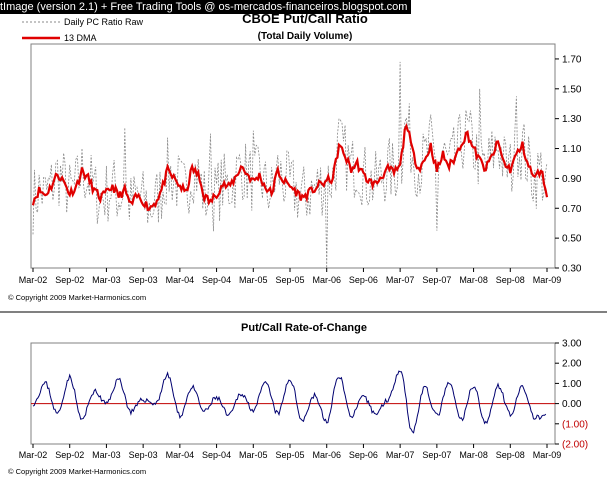 The height and width of the screenshot is (484, 607). I want to click on roc-x-tick-label: Sep-08, so click(510, 455).